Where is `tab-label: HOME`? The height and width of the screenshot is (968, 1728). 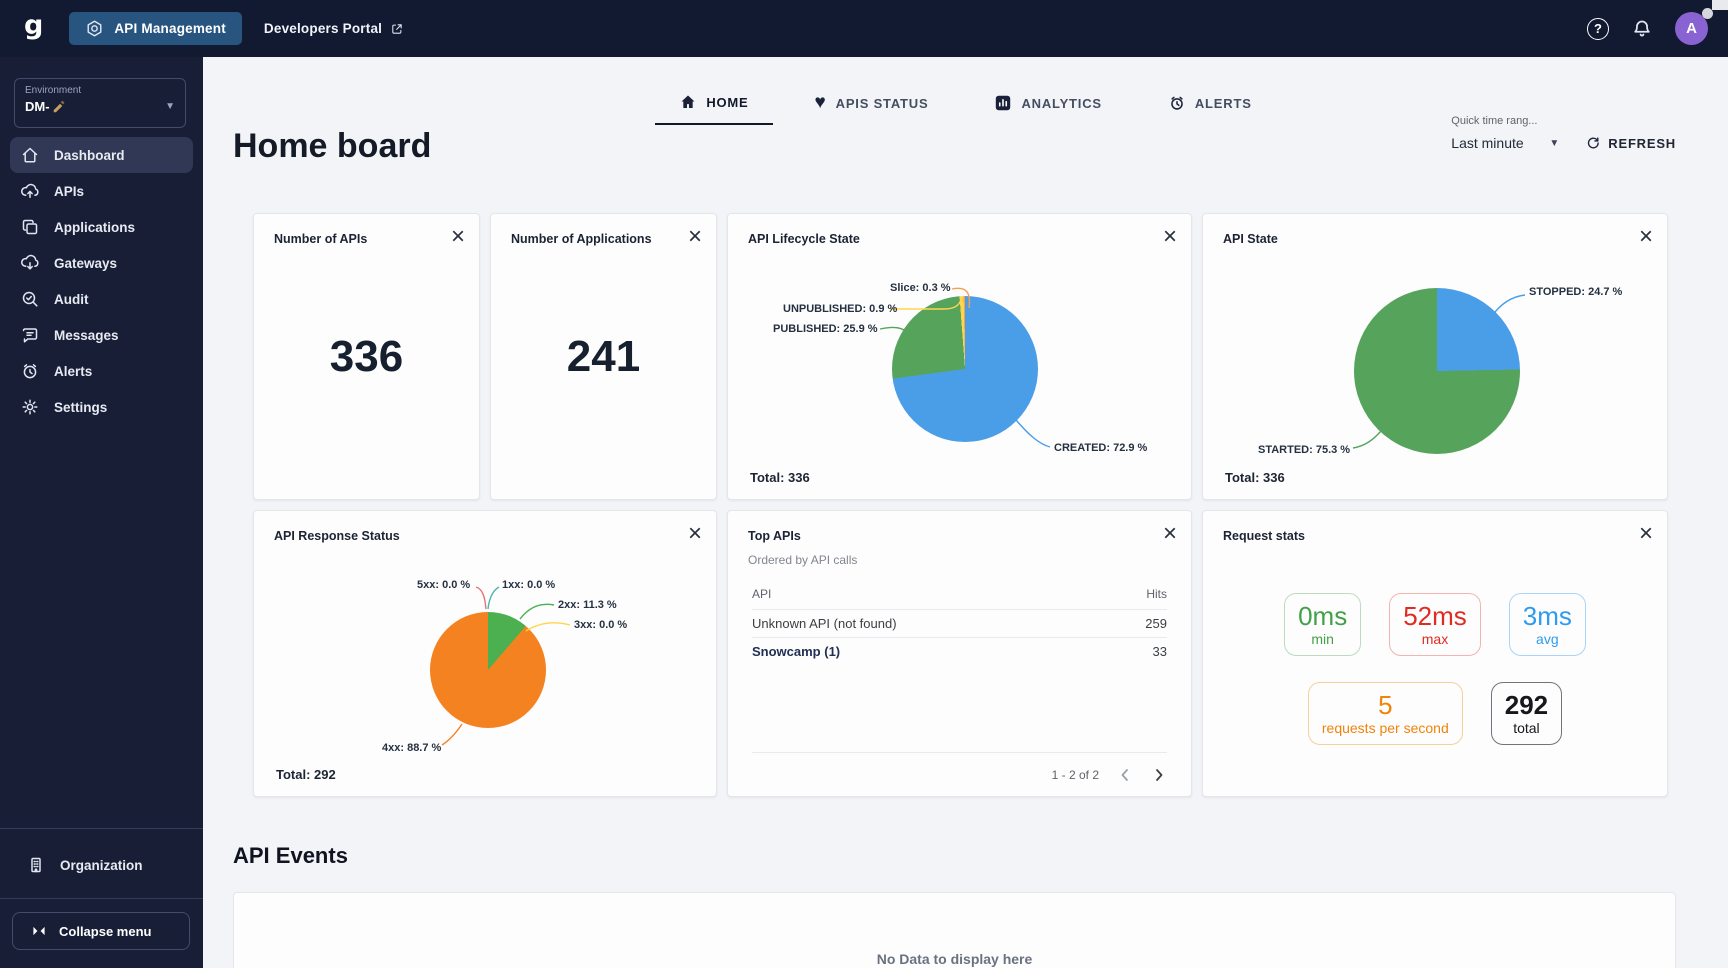 tab-label: HOME is located at coordinates (727, 102).